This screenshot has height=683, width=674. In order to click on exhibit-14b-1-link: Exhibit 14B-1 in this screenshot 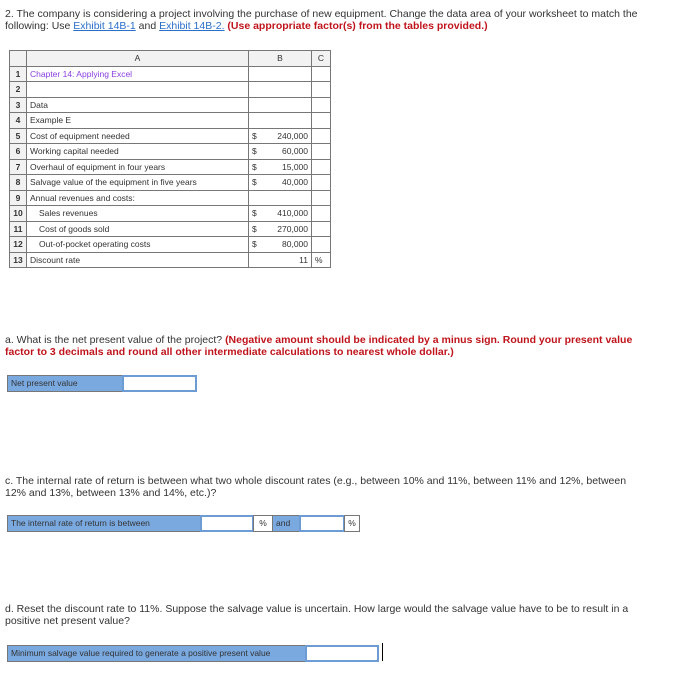, I will do `click(104, 25)`.